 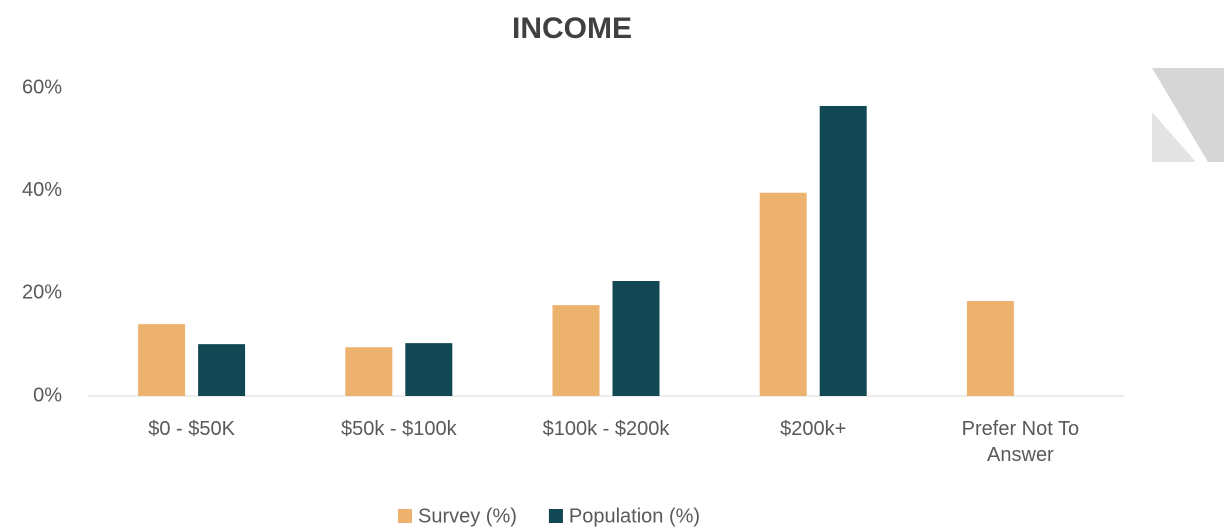 I want to click on x-tick-label-box: Prefer Not To Answer, so click(x=1020, y=442).